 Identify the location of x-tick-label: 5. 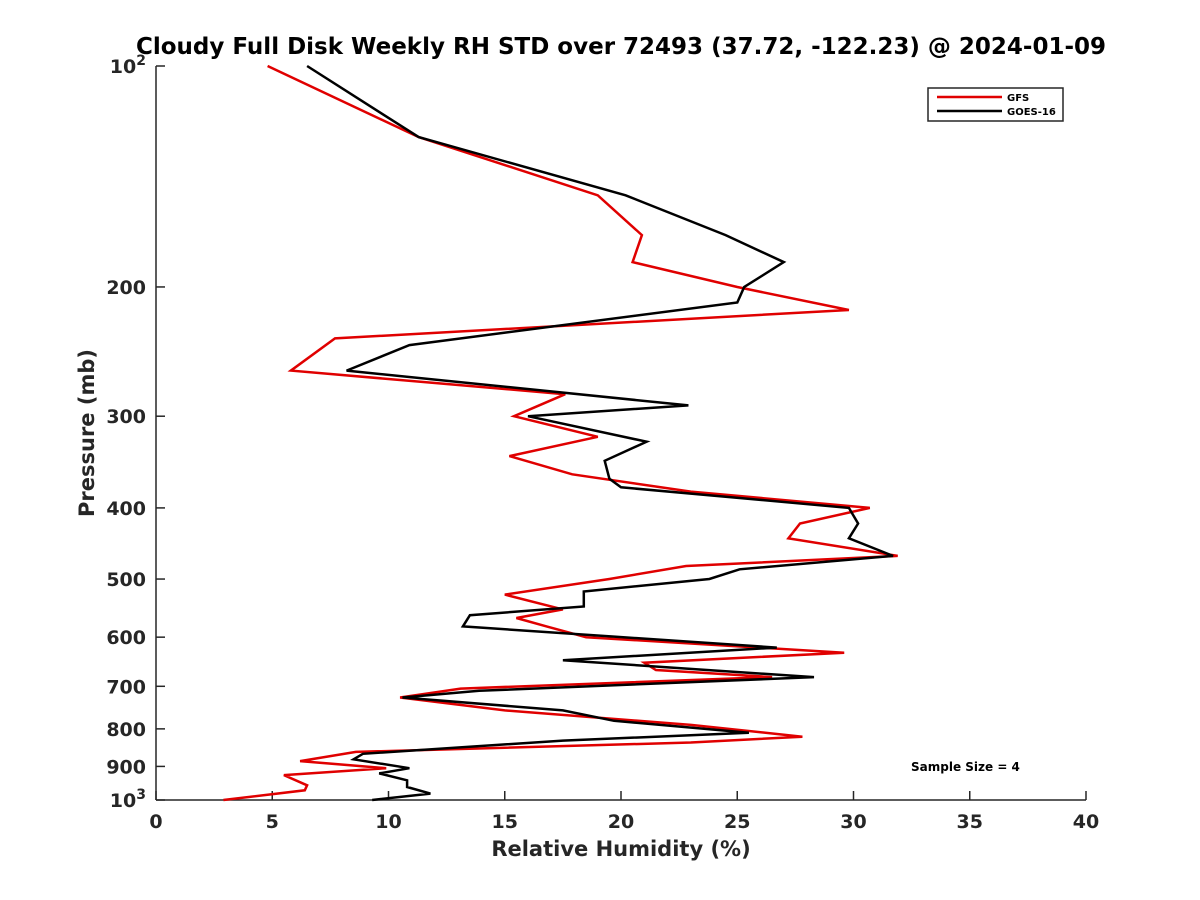
(272, 822).